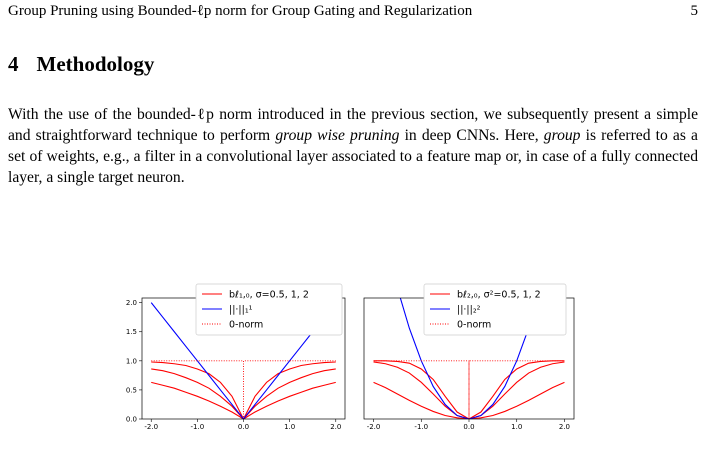  Describe the element at coordinates (562, 135) in the screenshot. I see `text-italic: group` at that location.